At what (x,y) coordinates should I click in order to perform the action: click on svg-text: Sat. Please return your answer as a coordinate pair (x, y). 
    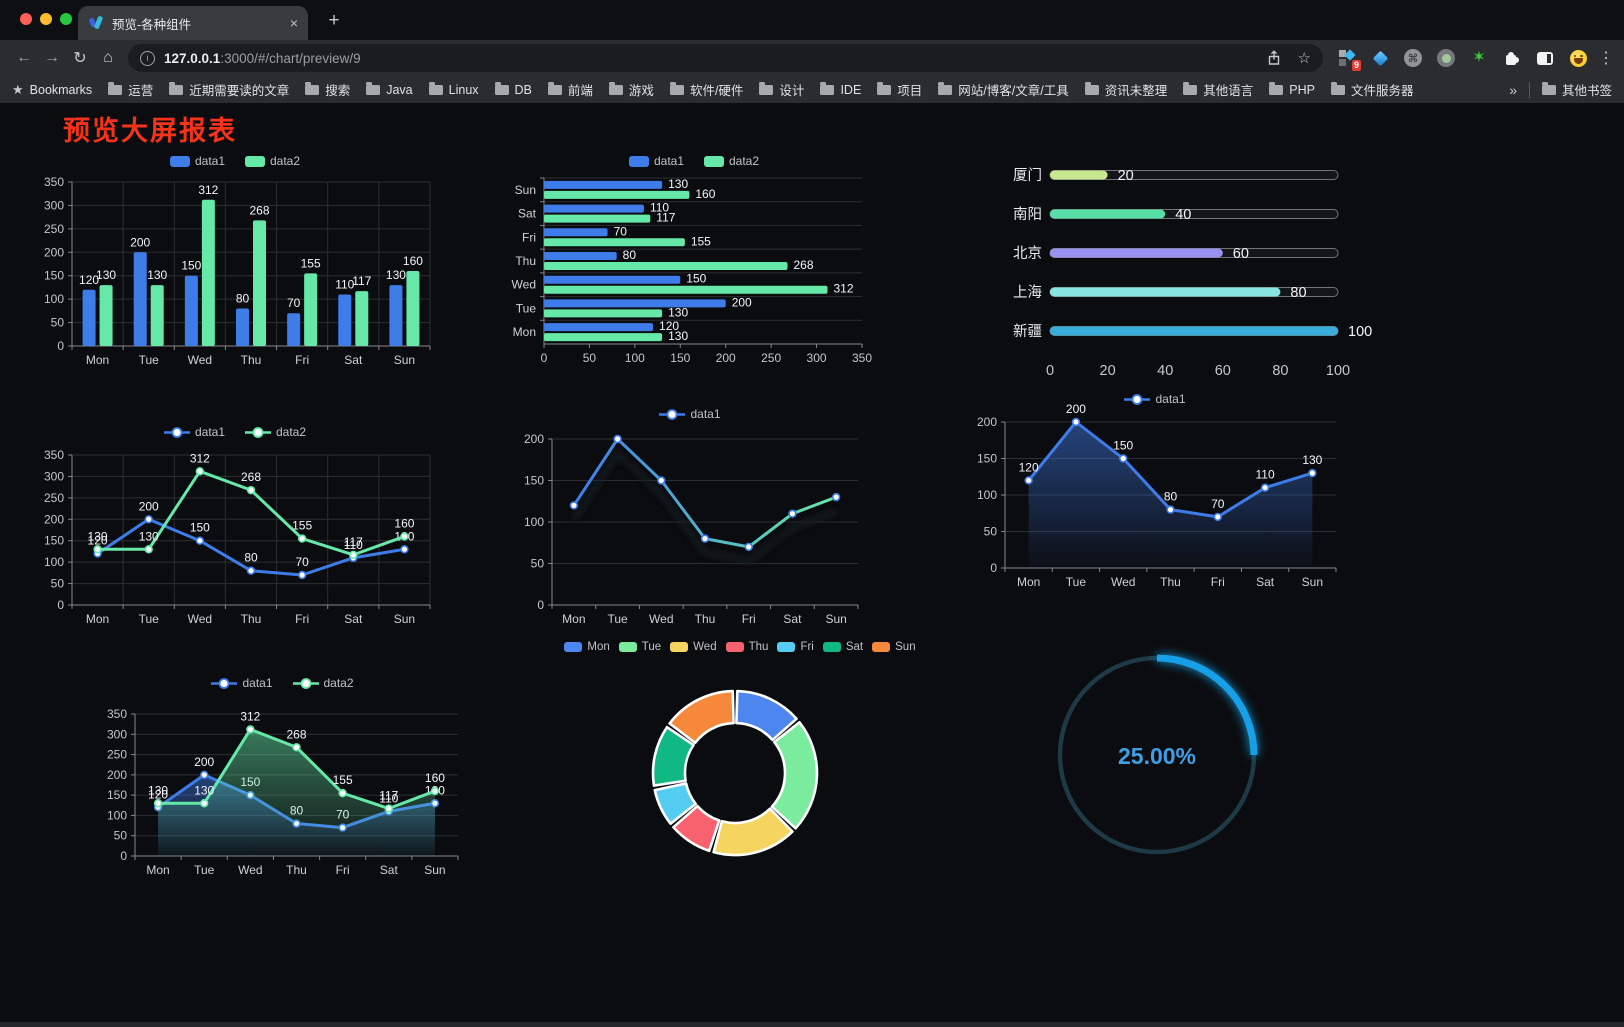
    Looking at the image, I should click on (1265, 582).